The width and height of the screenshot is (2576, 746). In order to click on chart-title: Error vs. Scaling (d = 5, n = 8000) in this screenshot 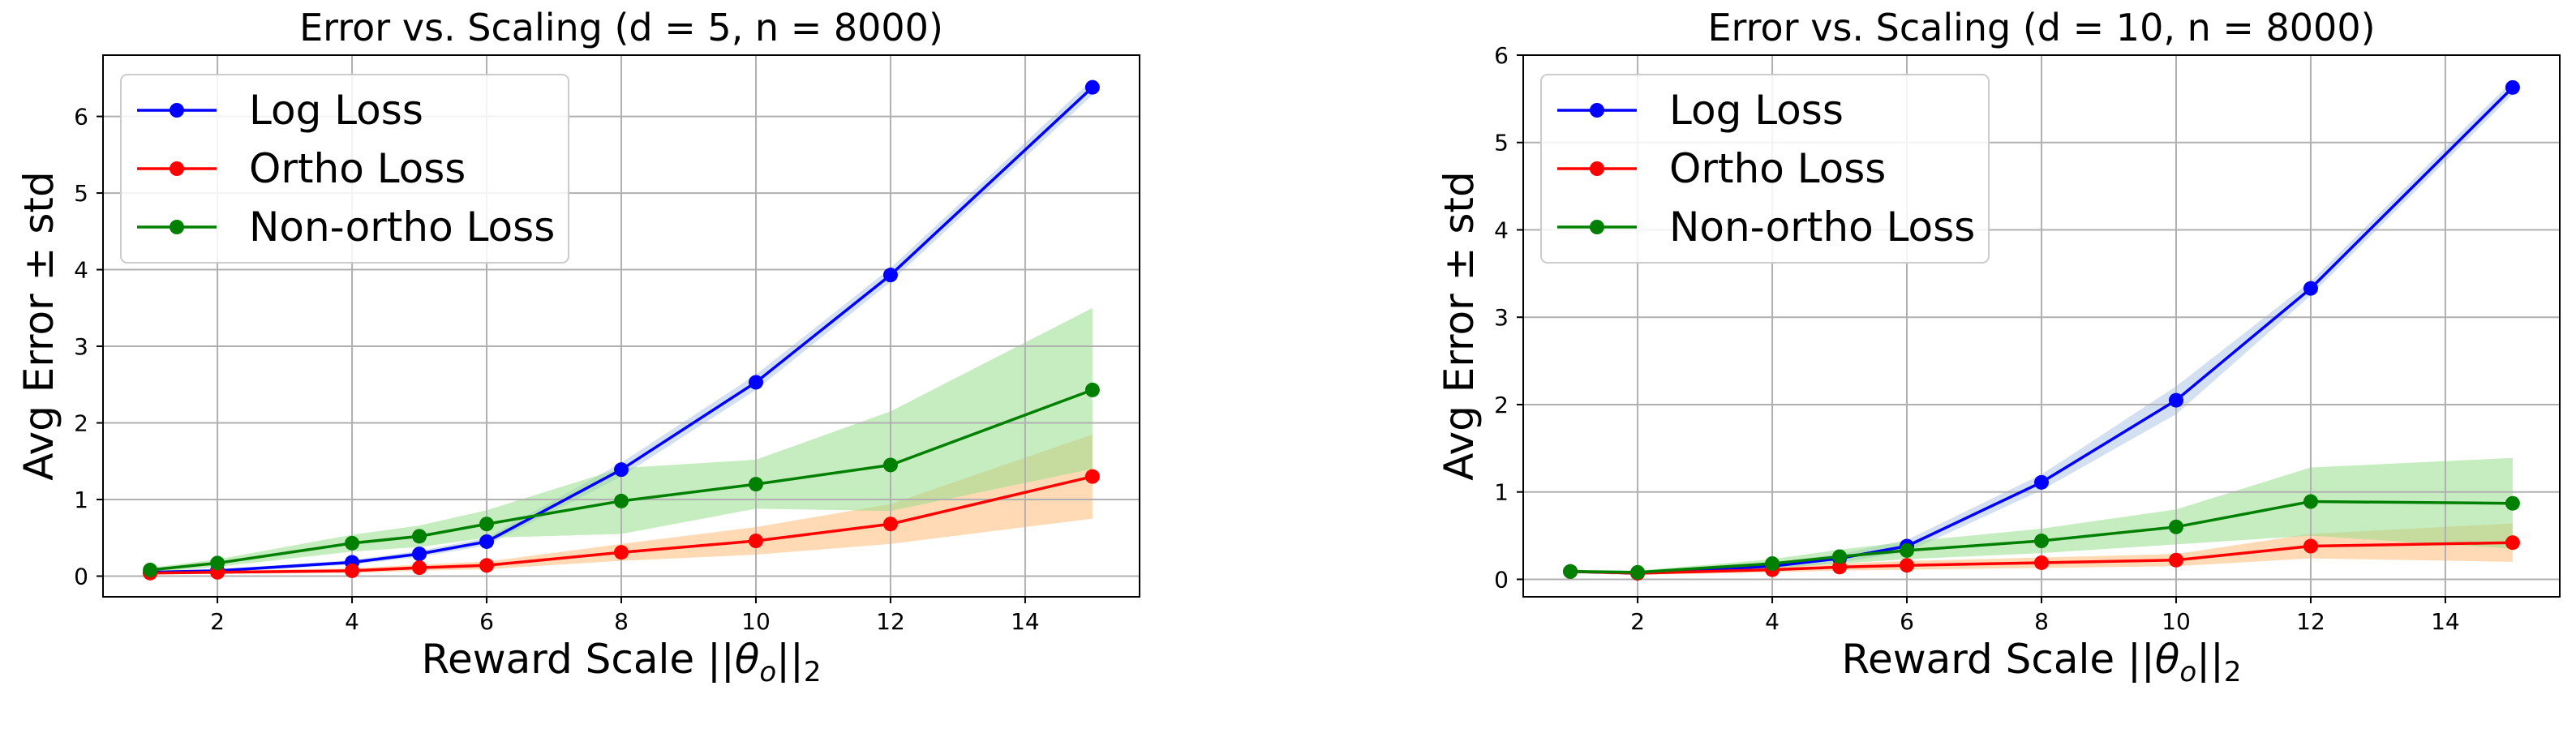, I will do `click(621, 27)`.